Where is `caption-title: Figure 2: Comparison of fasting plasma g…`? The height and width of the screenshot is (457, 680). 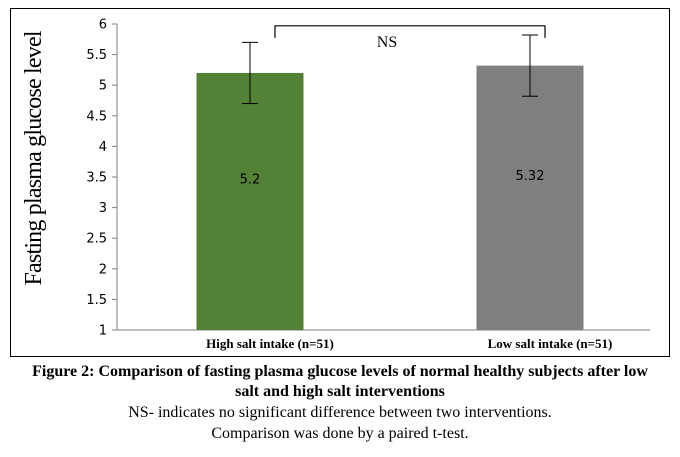
caption-title: Figure 2: Comparison of fasting plasma g… is located at coordinates (340, 381).